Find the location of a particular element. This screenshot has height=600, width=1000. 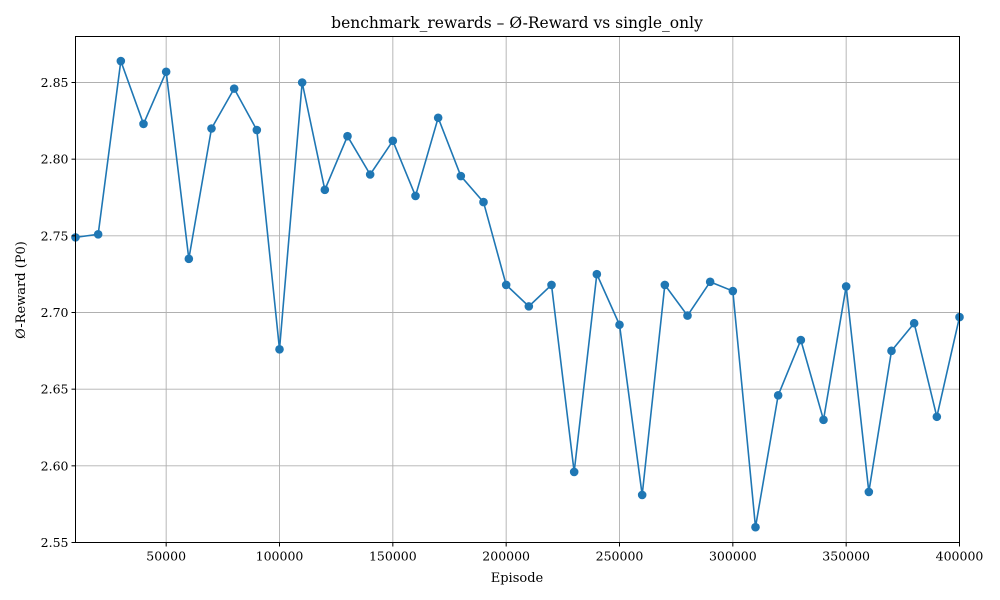

x-tick-label: 300000 is located at coordinates (733, 556).